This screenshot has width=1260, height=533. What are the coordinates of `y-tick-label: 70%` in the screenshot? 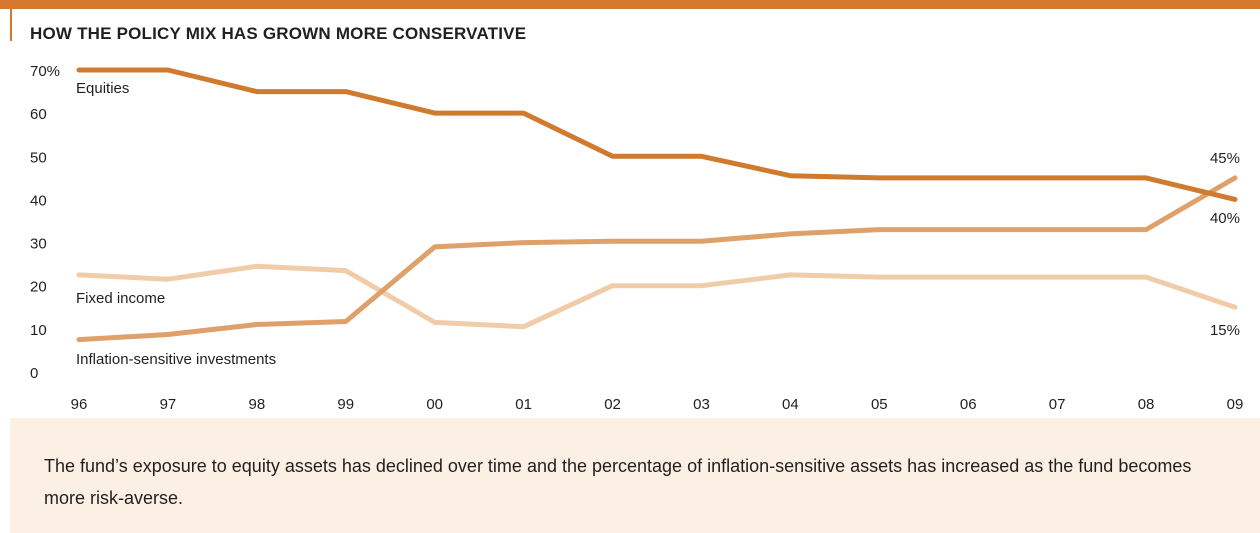 It's located at (45, 71).